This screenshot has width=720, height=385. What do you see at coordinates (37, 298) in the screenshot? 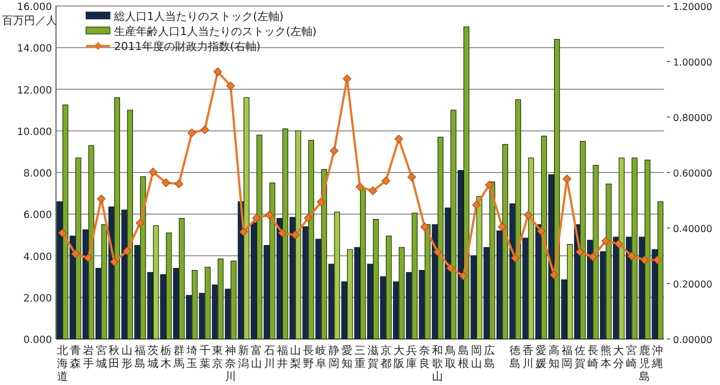
I see `y-tick-label: 2.000` at bounding box center [37, 298].